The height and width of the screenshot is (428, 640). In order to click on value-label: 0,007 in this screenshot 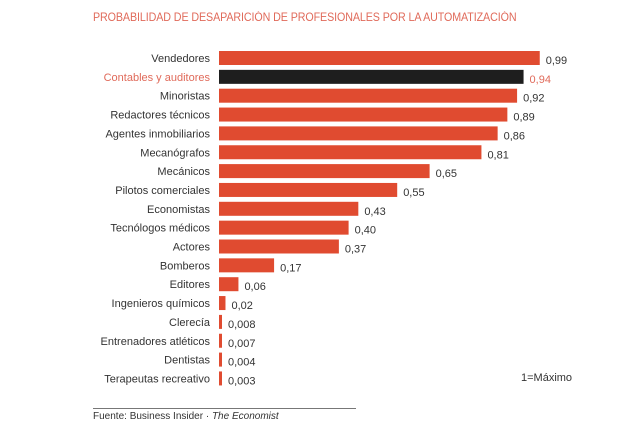, I will do `click(242, 344)`.